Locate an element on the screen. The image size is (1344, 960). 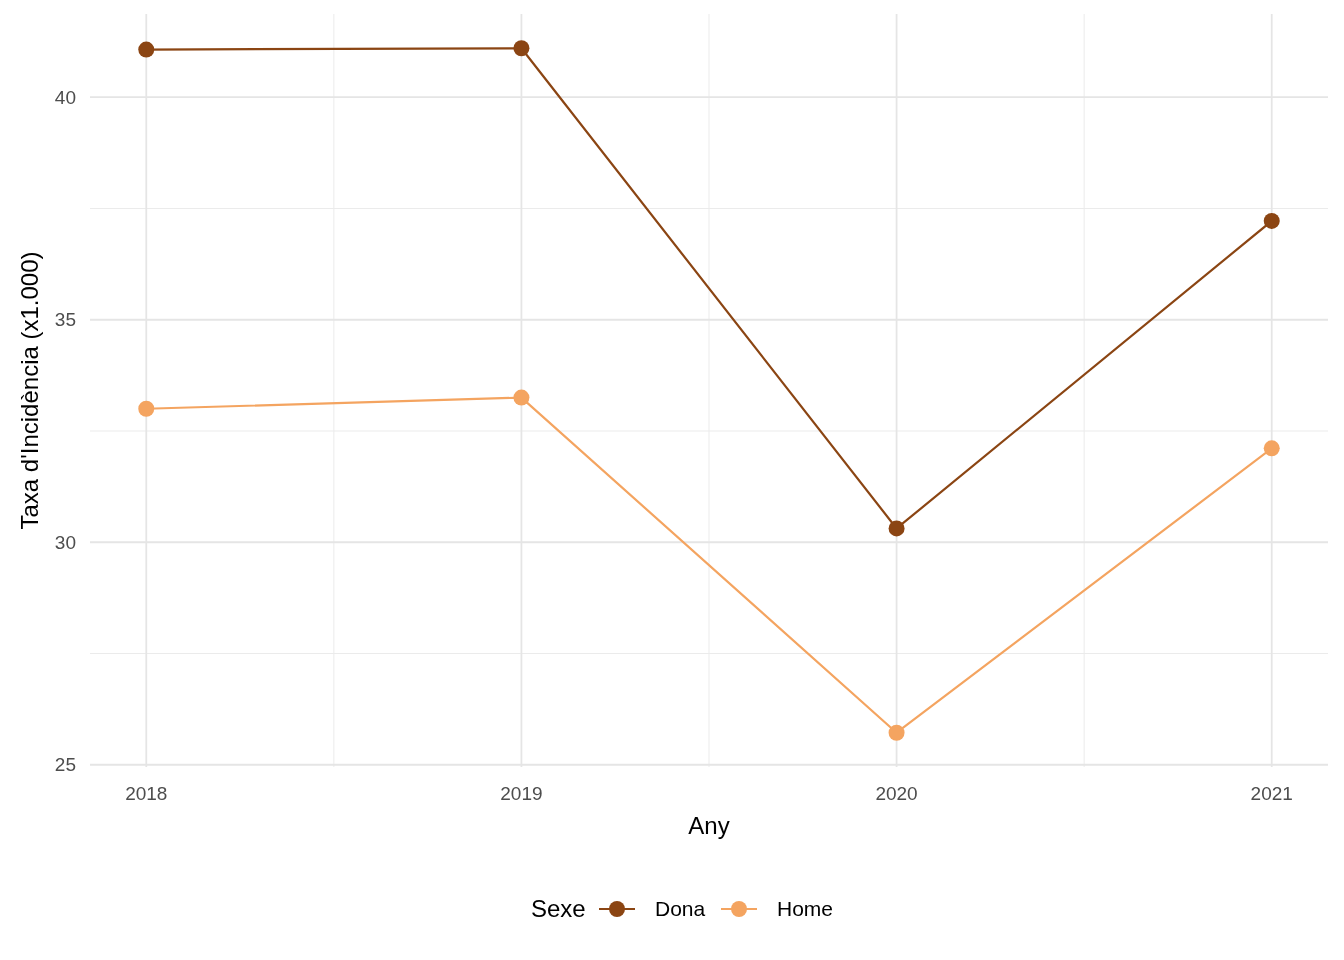
y-tick-label: 30 is located at coordinates (65, 542).